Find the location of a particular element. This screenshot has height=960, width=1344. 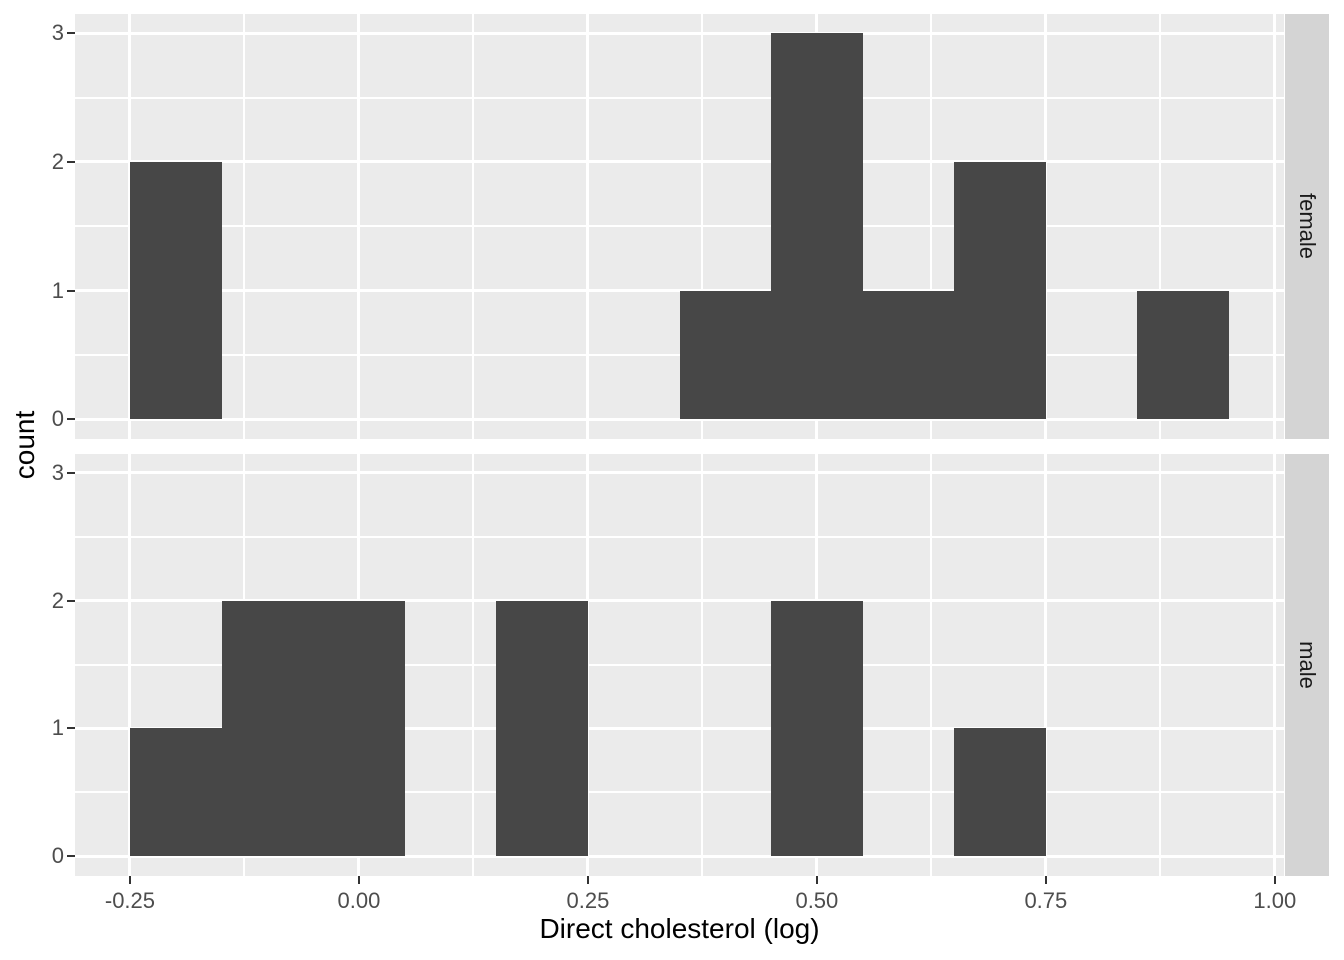

strip-label-female: female is located at coordinates (1308, 226).